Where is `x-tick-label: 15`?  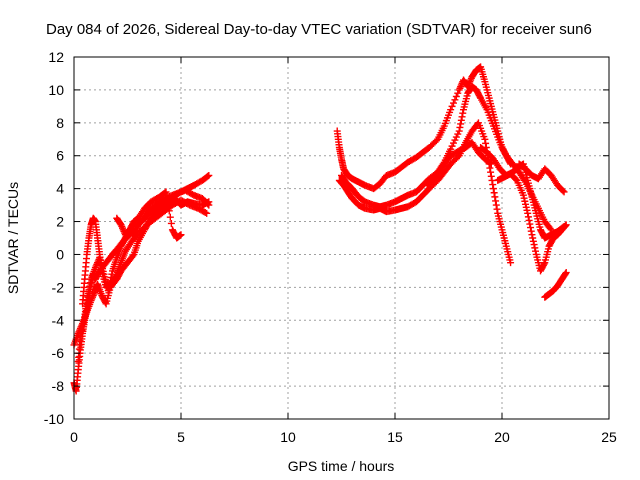
x-tick-label: 15 is located at coordinates (395, 437).